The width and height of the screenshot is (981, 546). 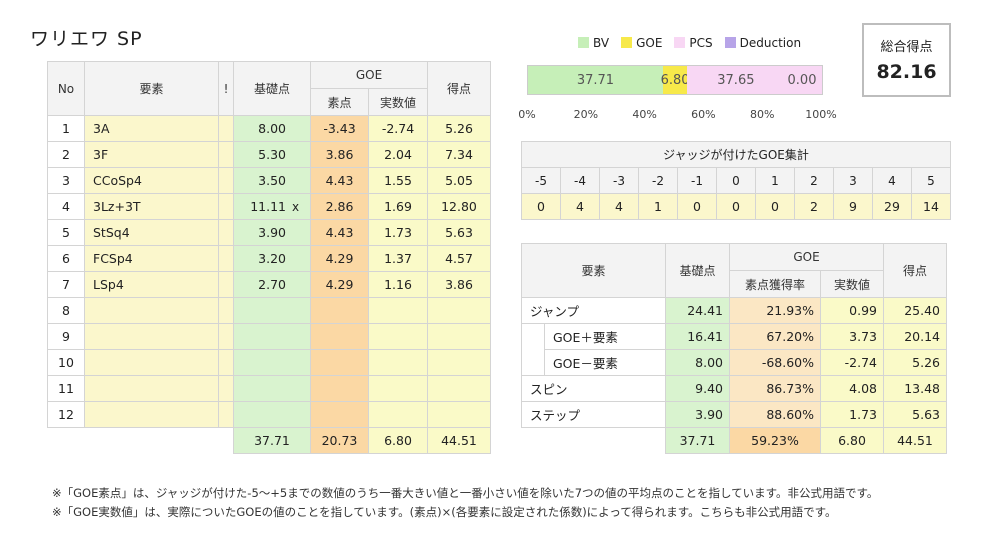 I want to click on row-score: 5.05, so click(x=459, y=180).